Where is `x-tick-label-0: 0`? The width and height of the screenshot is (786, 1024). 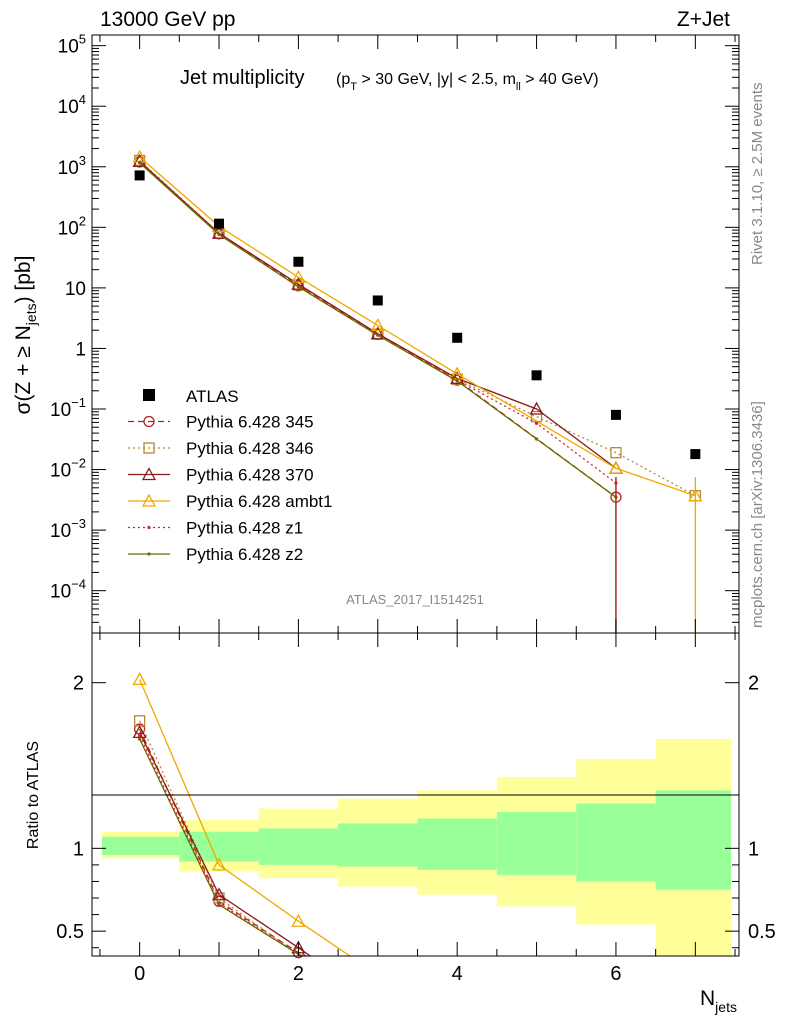
x-tick-label-0: 0 is located at coordinates (139, 974).